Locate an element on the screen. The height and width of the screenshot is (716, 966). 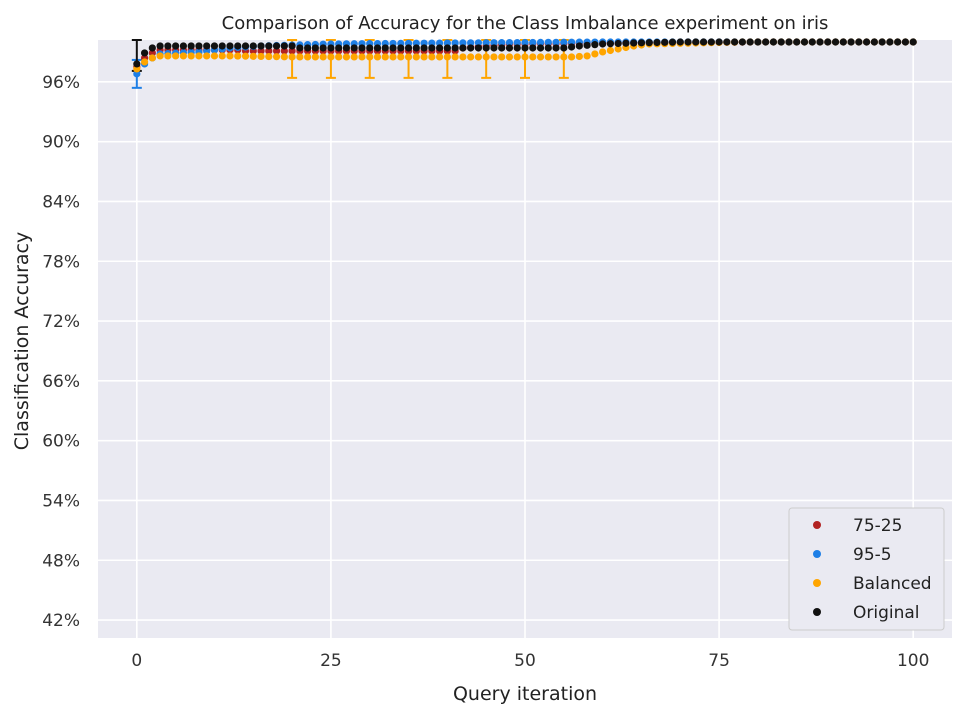
y-tick-label: 60% is located at coordinates (61, 442).